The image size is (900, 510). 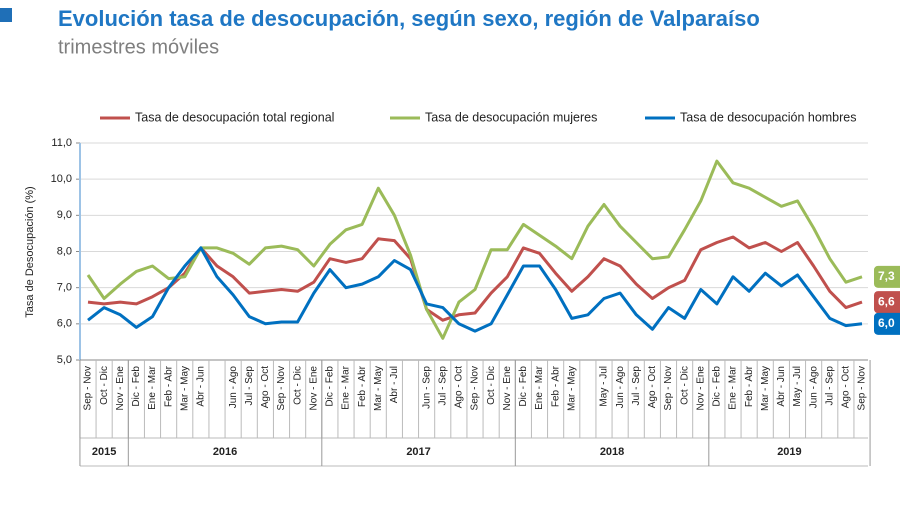 What do you see at coordinates (6, 15) in the screenshot?
I see `title-icon` at bounding box center [6, 15].